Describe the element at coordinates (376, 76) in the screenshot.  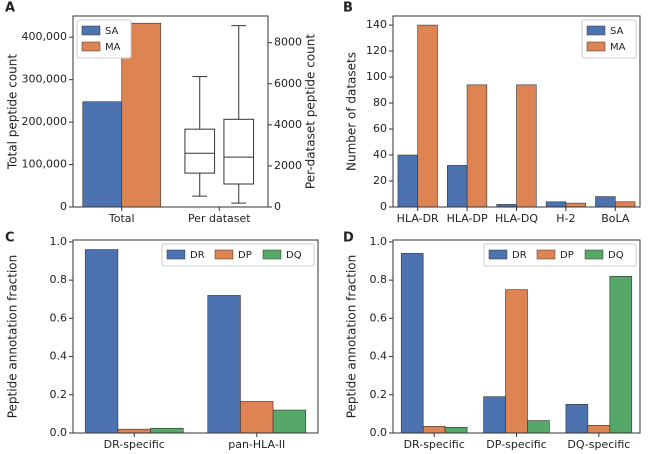
I see `y-tick-label: 100` at that location.